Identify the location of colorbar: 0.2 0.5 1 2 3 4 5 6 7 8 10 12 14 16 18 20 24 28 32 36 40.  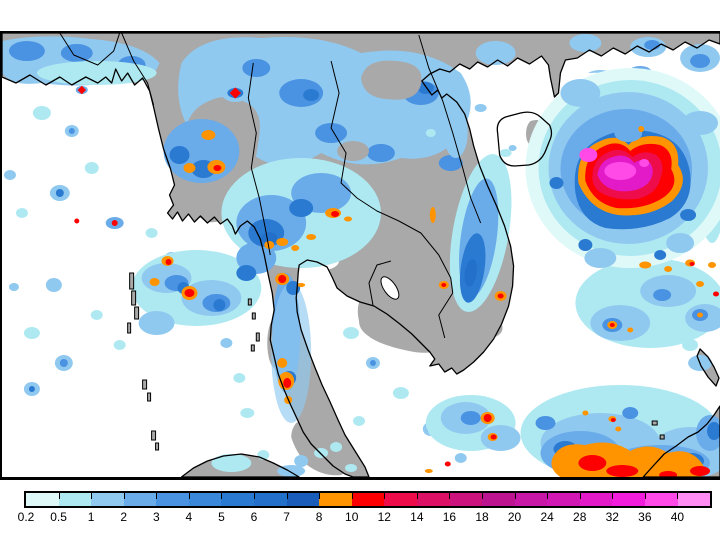
(365, 508).